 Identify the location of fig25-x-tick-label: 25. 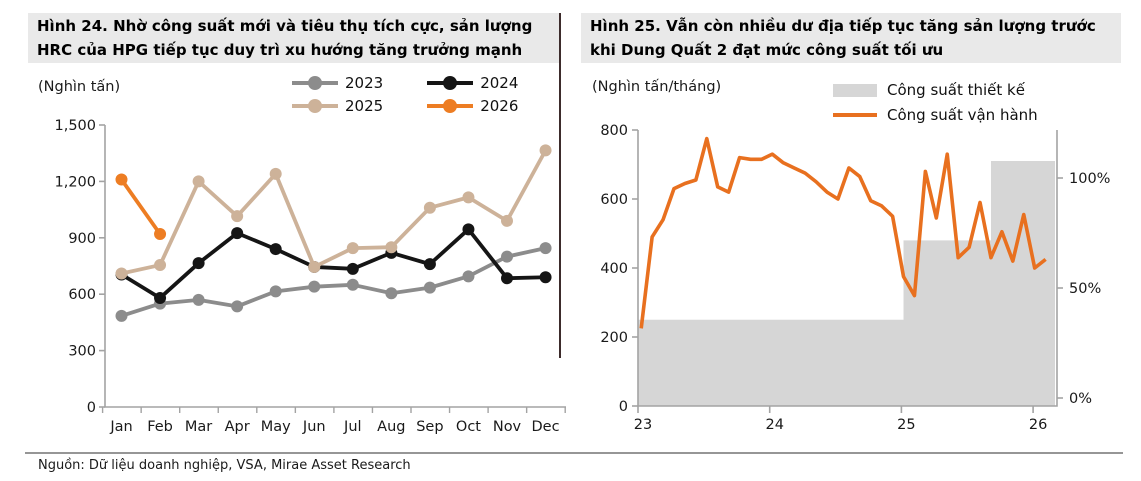
(906, 425).